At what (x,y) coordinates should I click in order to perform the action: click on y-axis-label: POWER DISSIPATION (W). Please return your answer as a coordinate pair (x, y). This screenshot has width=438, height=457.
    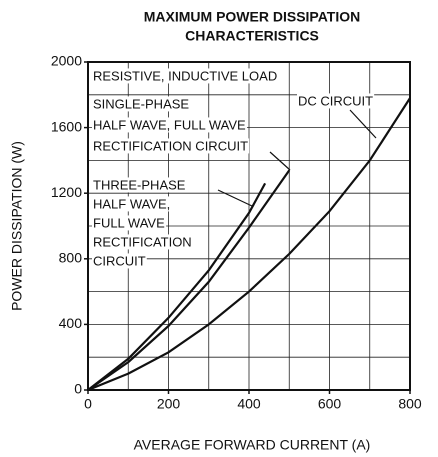
    Looking at the image, I should click on (17, 226).